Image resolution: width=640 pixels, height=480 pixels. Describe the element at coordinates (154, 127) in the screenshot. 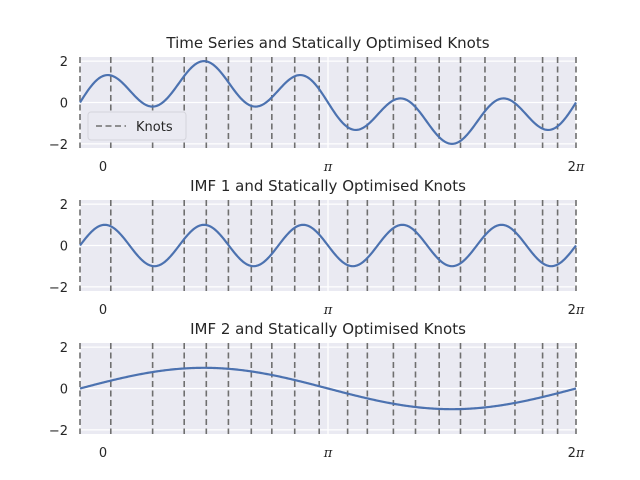

I see `legend-label: Knots` at that location.